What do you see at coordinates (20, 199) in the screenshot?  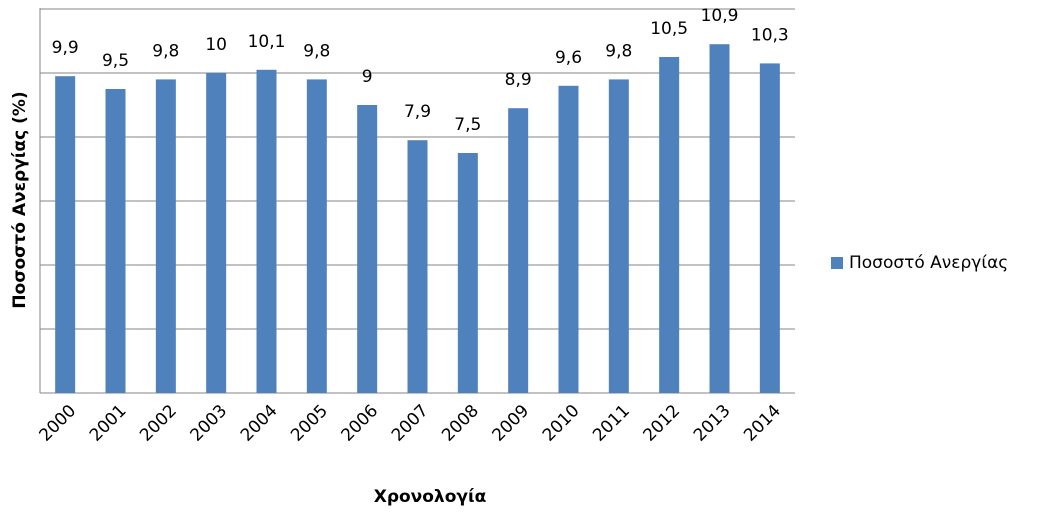 I see `y-axis-title: Ποσοστό Ανεργίας (%)` at bounding box center [20, 199].